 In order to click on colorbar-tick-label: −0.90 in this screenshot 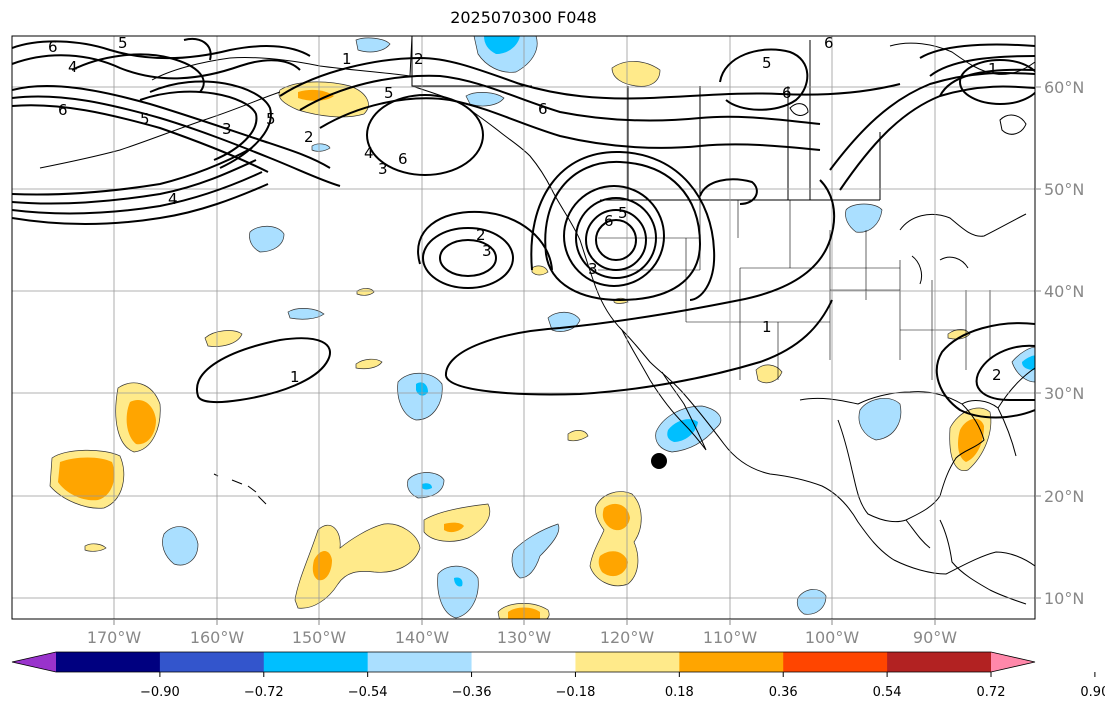, I will do `click(160, 692)`.